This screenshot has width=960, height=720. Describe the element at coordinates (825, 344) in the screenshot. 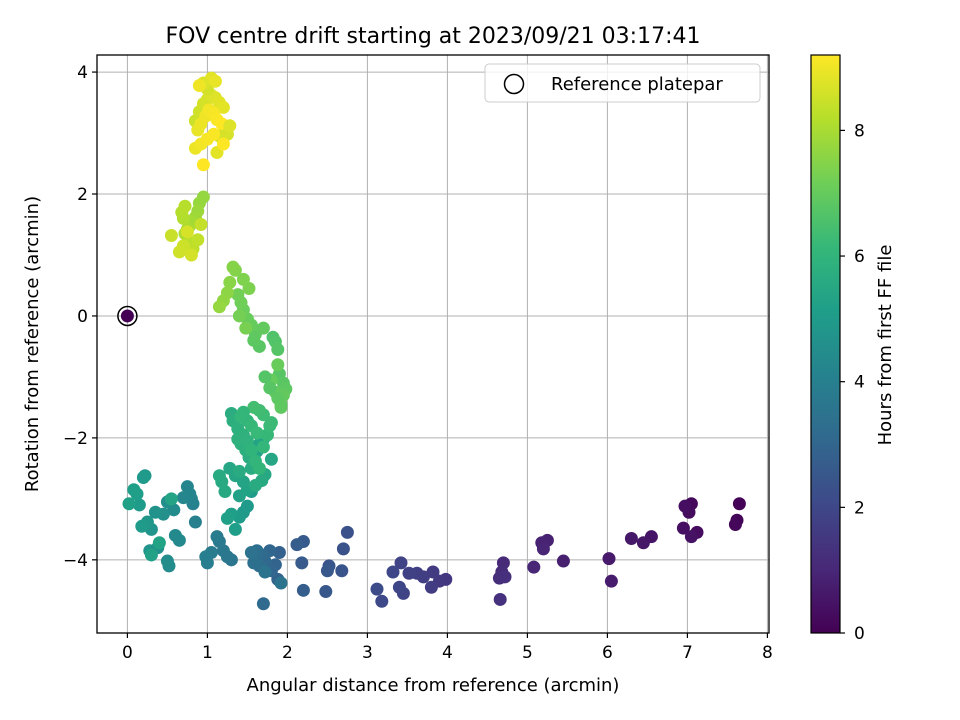

I see `colorbar` at that location.